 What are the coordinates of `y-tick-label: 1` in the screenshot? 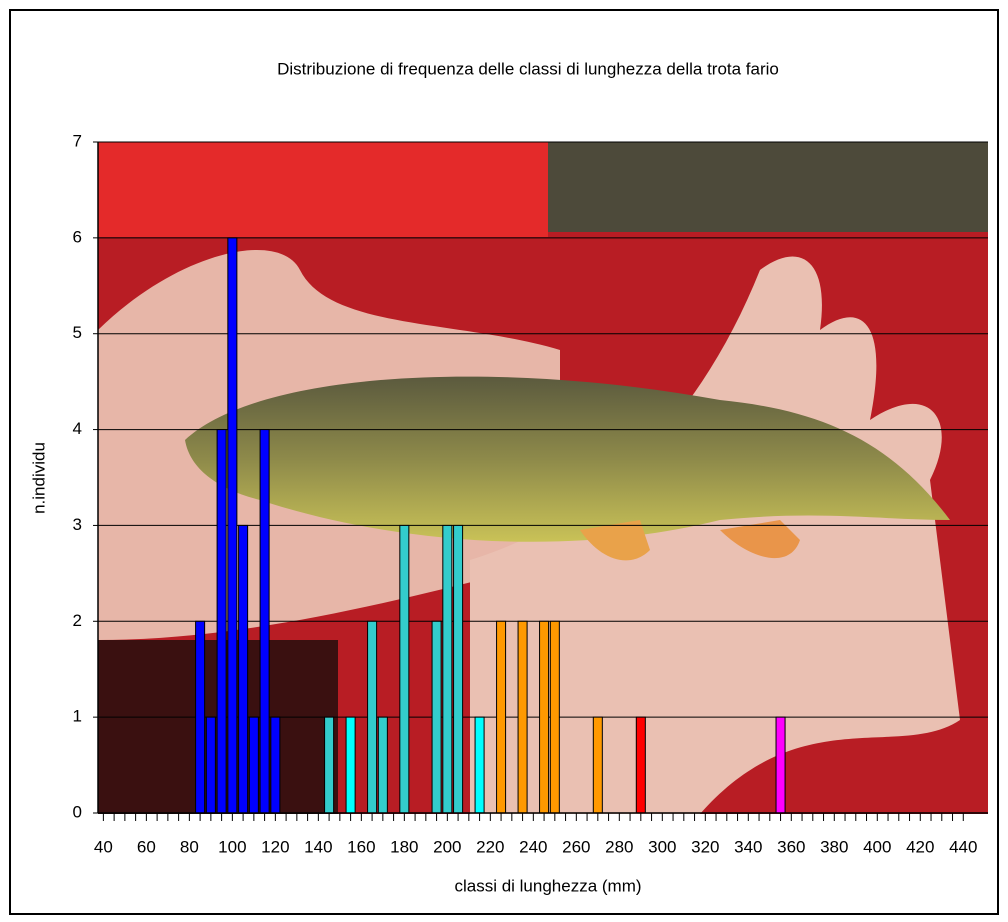 It's located at (77, 716).